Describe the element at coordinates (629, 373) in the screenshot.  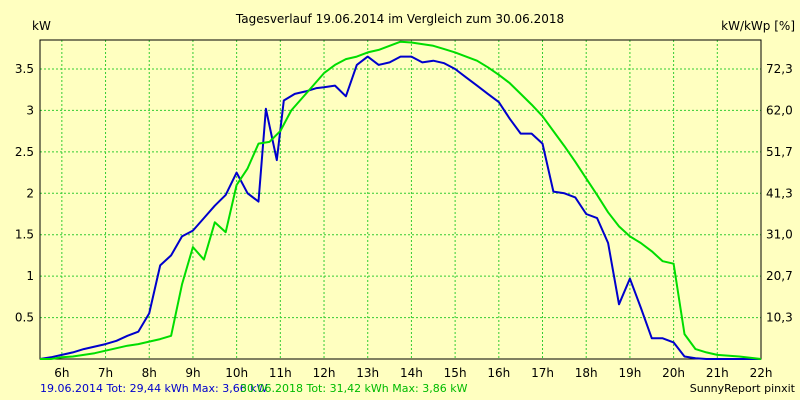
I see `x-tick-label: 19h` at that location.